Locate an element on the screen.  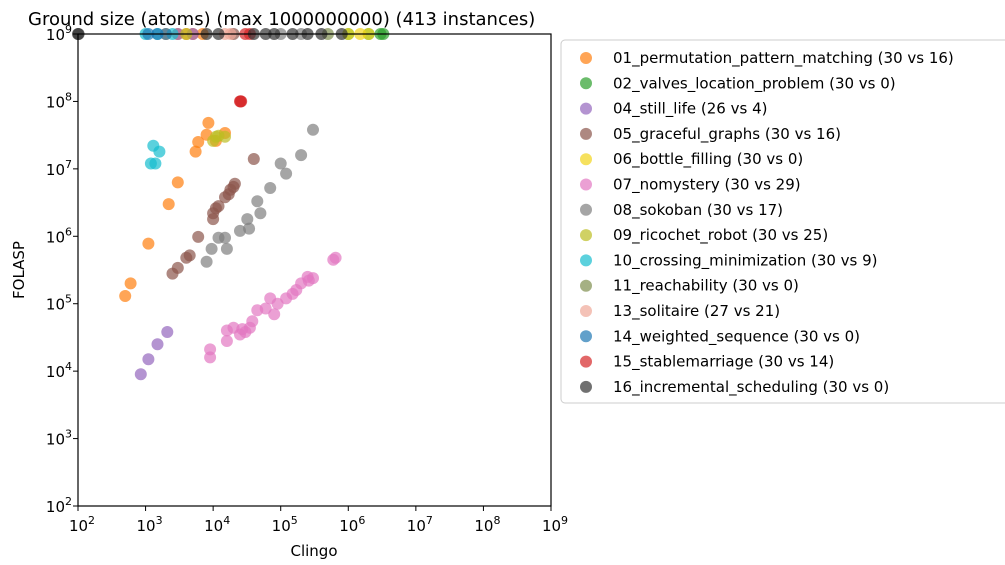
legend-entry: 06_bottle_filling (30 vs 0) is located at coordinates (708, 159).